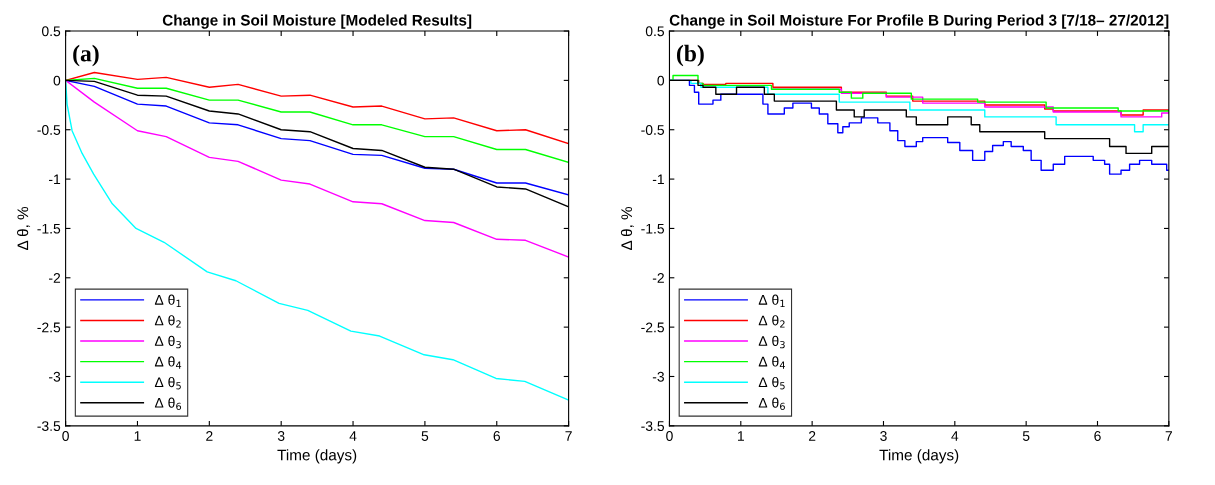 This screenshot has width=1215, height=485. Describe the element at coordinates (317, 21) in the screenshot. I see `chart-title: Change in Soil Moisture [Modeled Results]` at that location.